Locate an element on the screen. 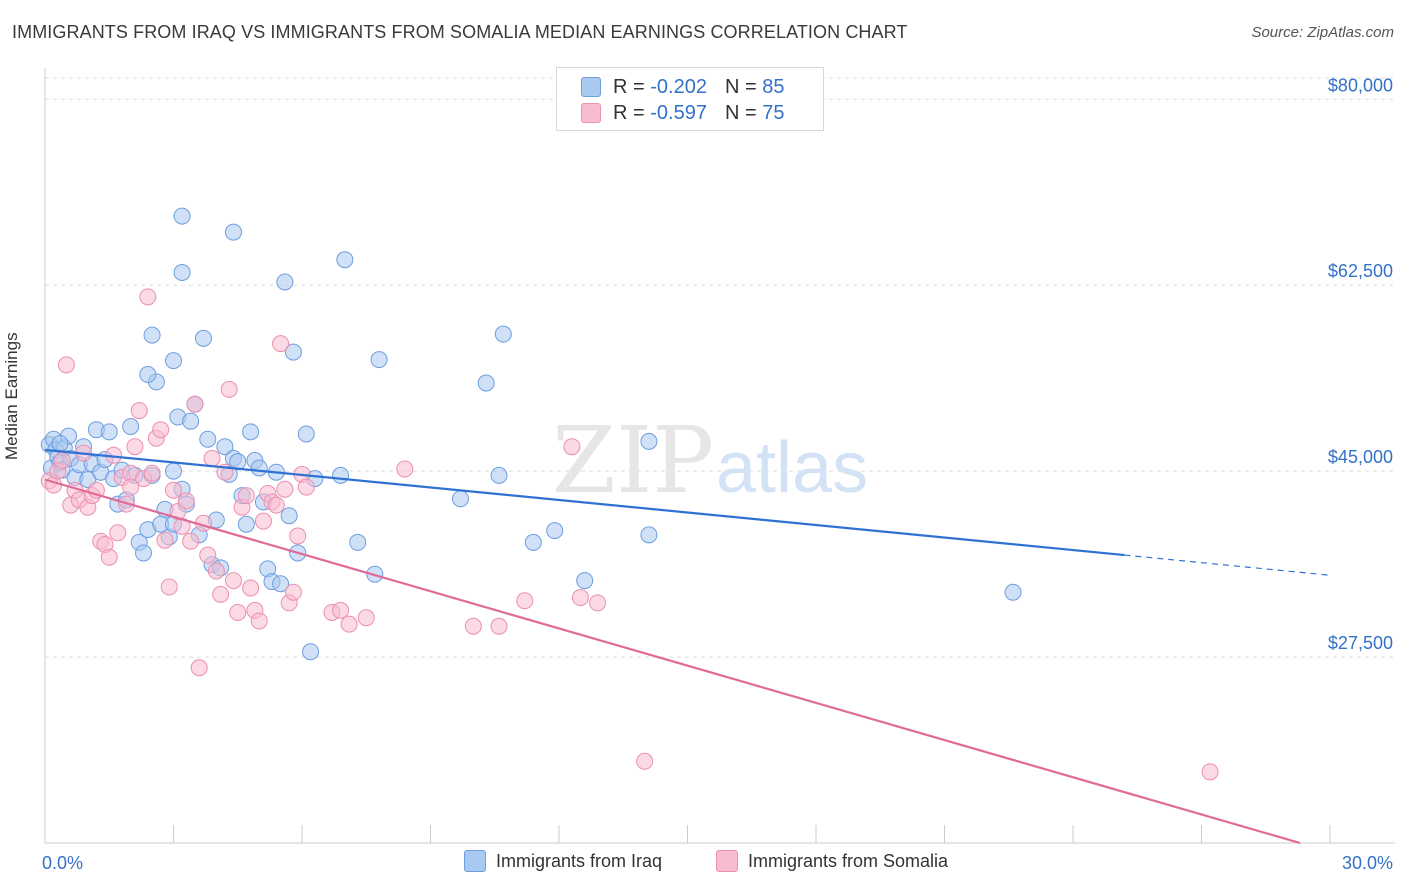 Image resolution: width=1406 pixels, height=892 pixels. legend-row-iraq: R = -0.202 N = 85 is located at coordinates (682, 87).